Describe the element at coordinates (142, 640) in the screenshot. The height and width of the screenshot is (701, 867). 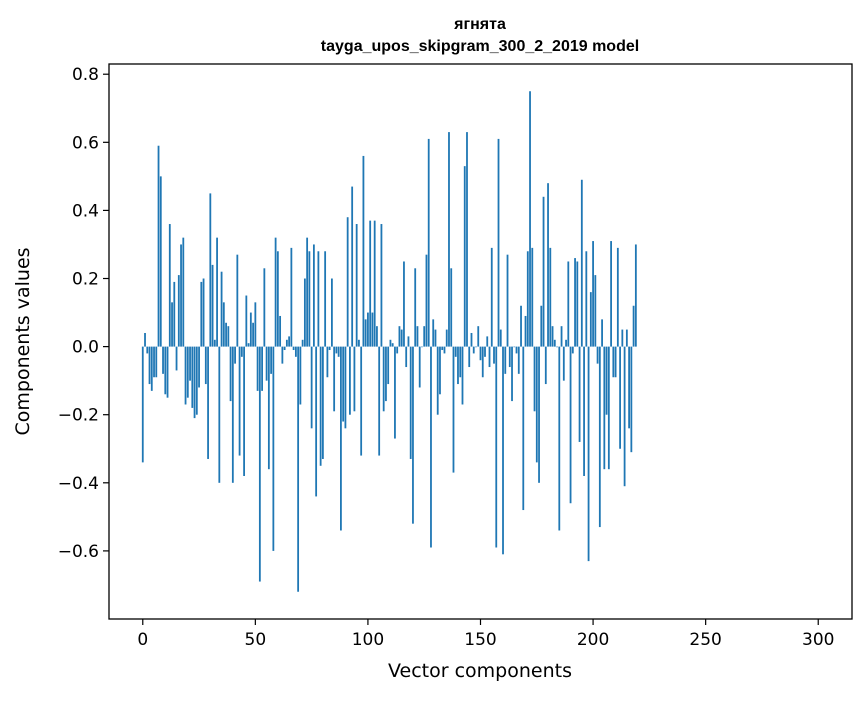
I see `x-tick-label: 0` at that location.